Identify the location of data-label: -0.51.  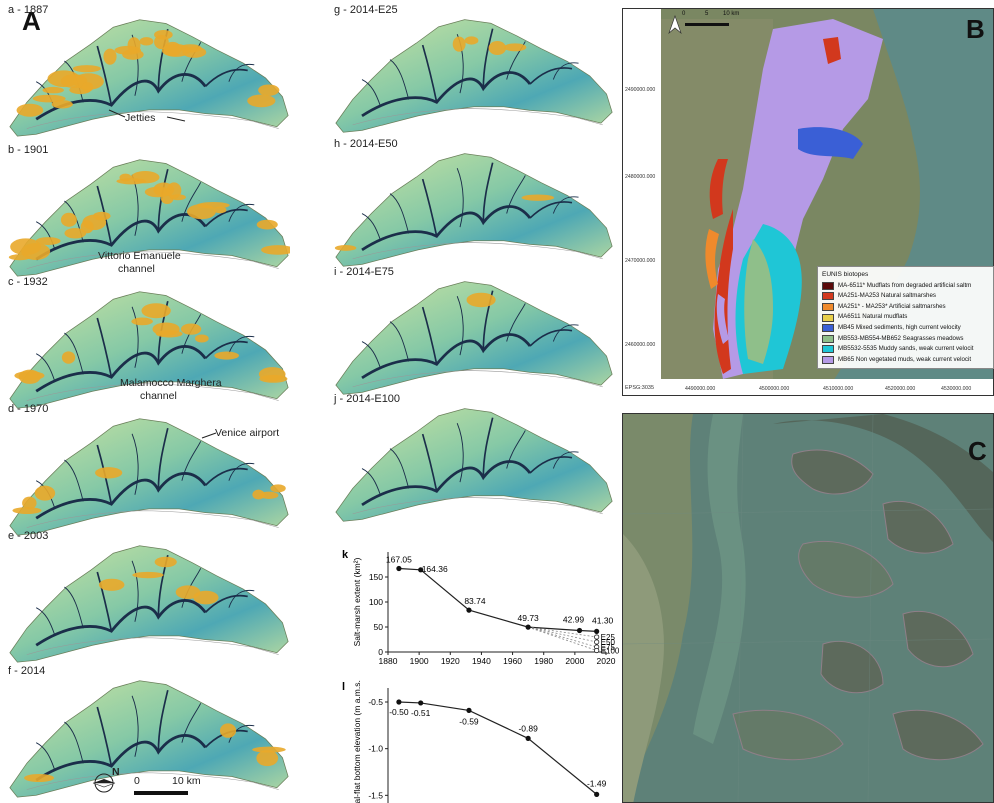
(421, 713).